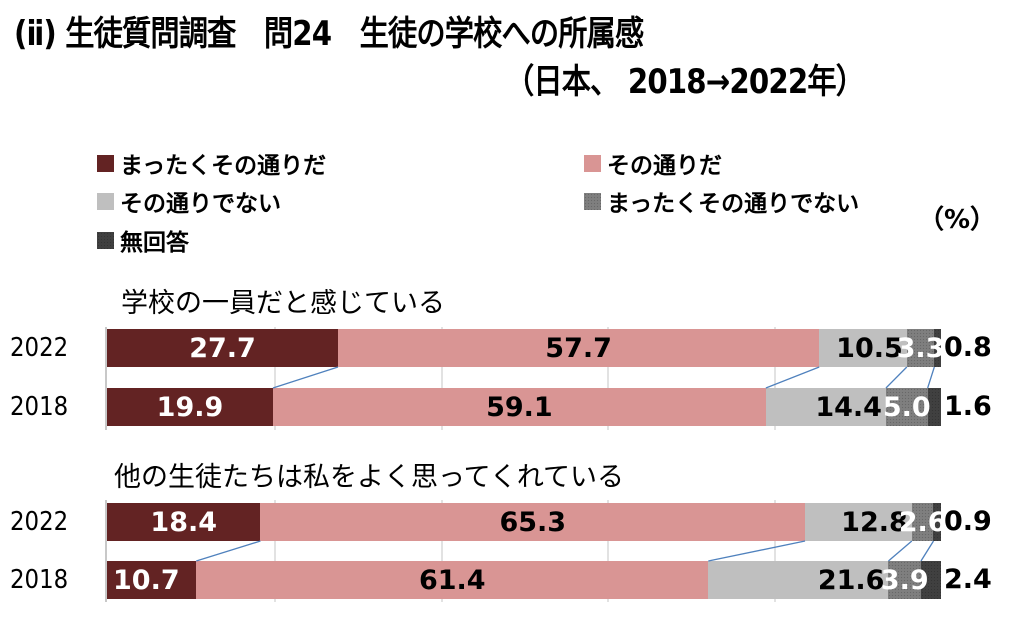 The width and height of the screenshot is (1020, 621). Describe the element at coordinates (223, 166) in the screenshot. I see `legend-label: まったくその通りだ` at that location.